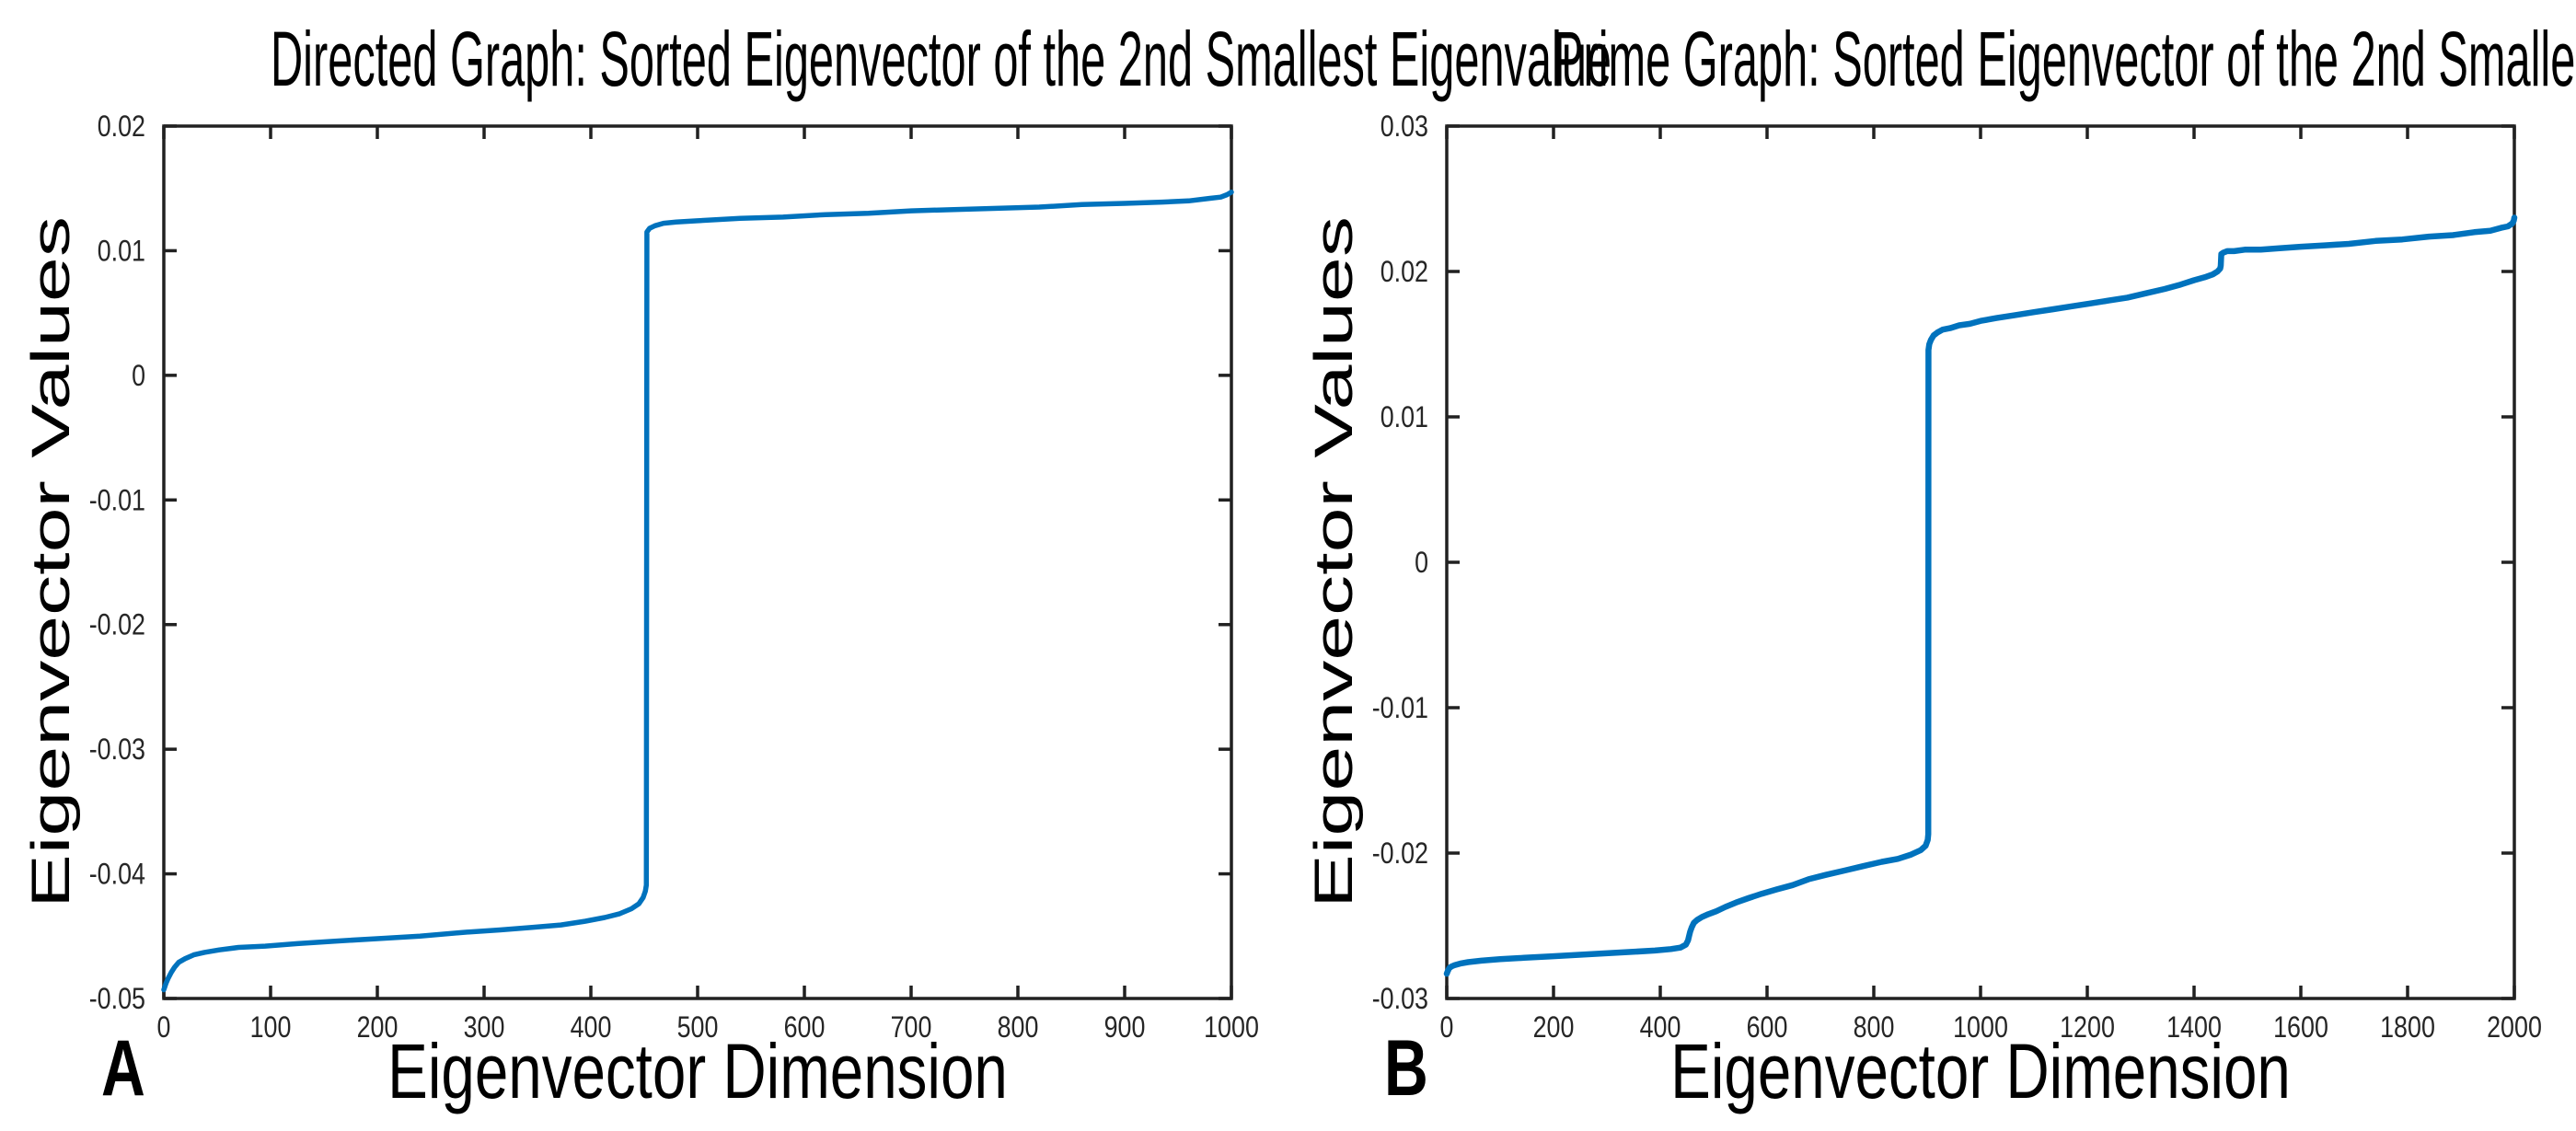 The width and height of the screenshot is (2576, 1131). What do you see at coordinates (2300, 1027) in the screenshot?
I see `x-tick-label: 1600` at bounding box center [2300, 1027].